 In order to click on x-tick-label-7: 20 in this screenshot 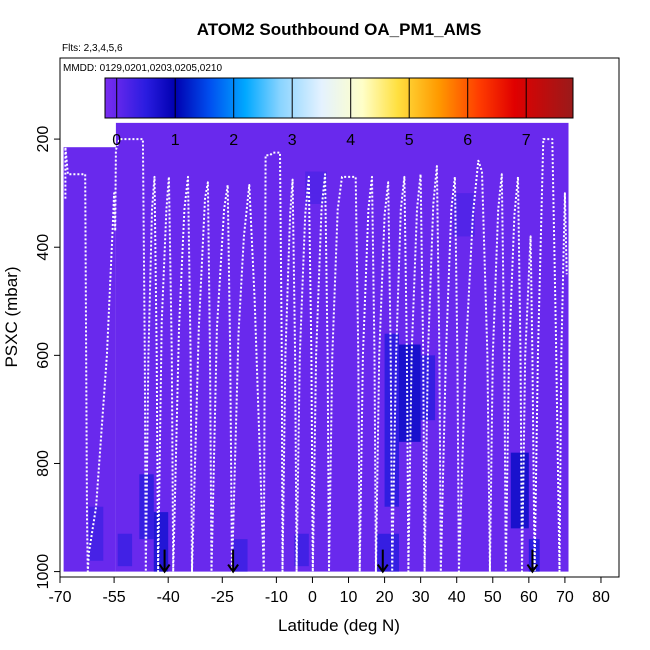, I will do `click(385, 597)`.